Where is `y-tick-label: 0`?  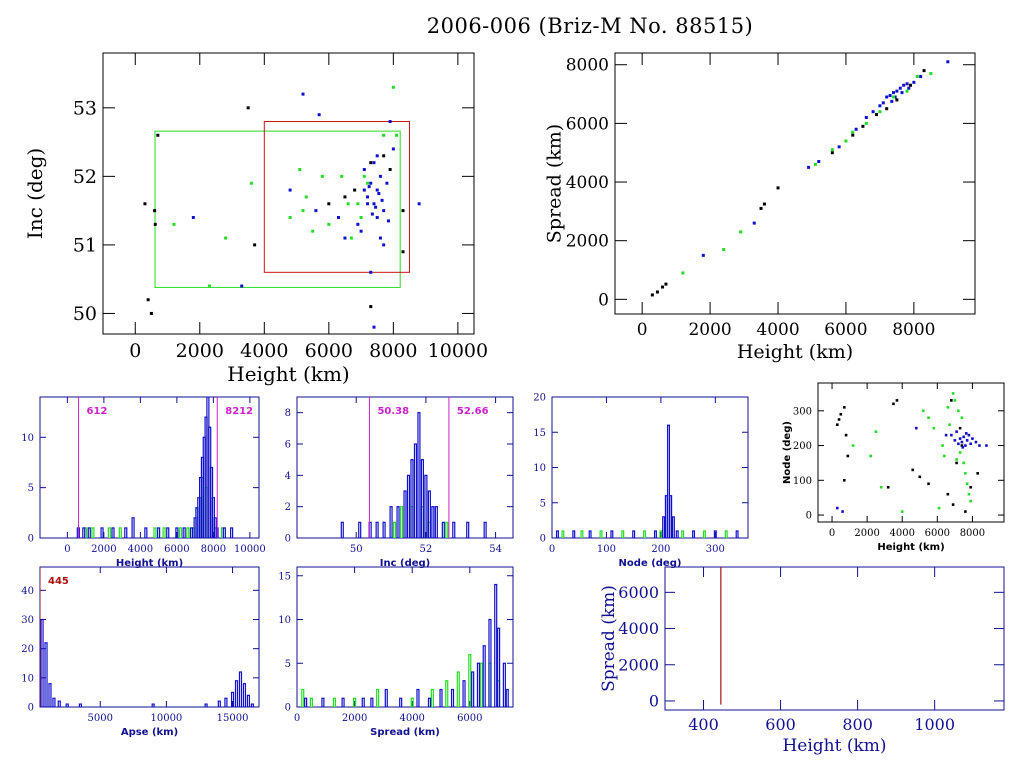
y-tick-label: 0 is located at coordinates (603, 300).